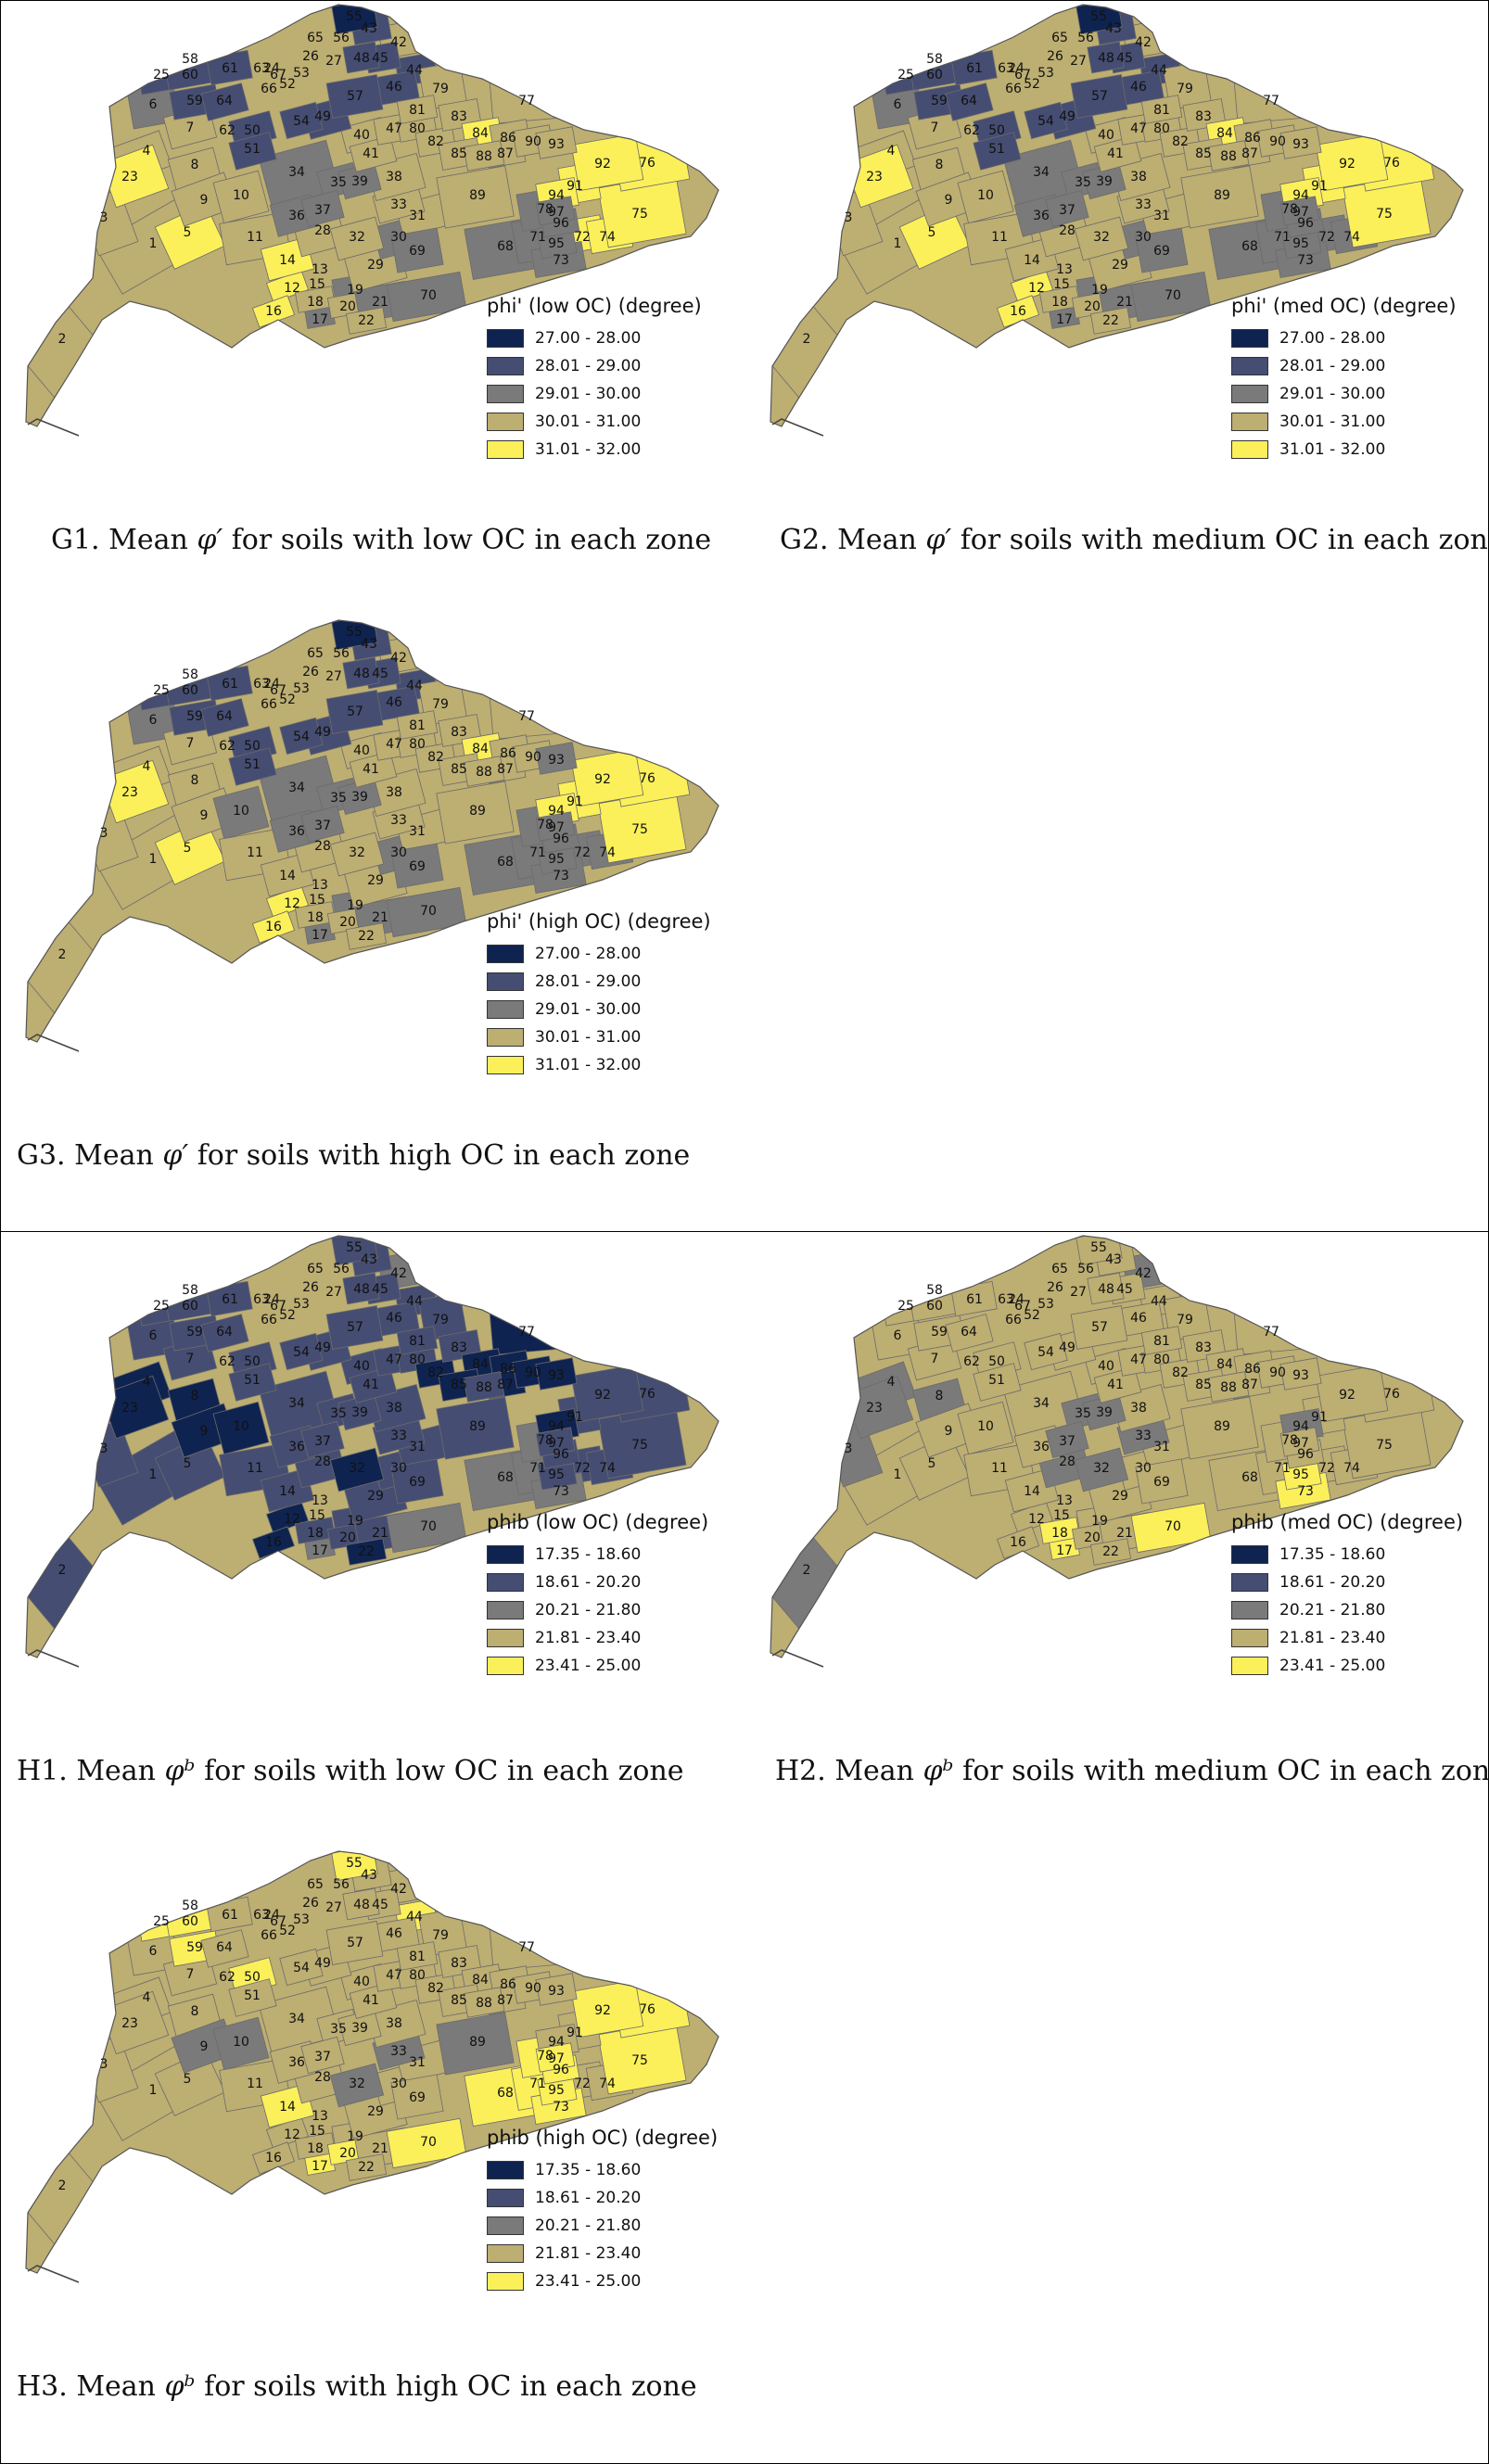 Image resolution: width=1489 pixels, height=2464 pixels. What do you see at coordinates (940, 101) in the screenshot?
I see `zone-label: 59` at bounding box center [940, 101].